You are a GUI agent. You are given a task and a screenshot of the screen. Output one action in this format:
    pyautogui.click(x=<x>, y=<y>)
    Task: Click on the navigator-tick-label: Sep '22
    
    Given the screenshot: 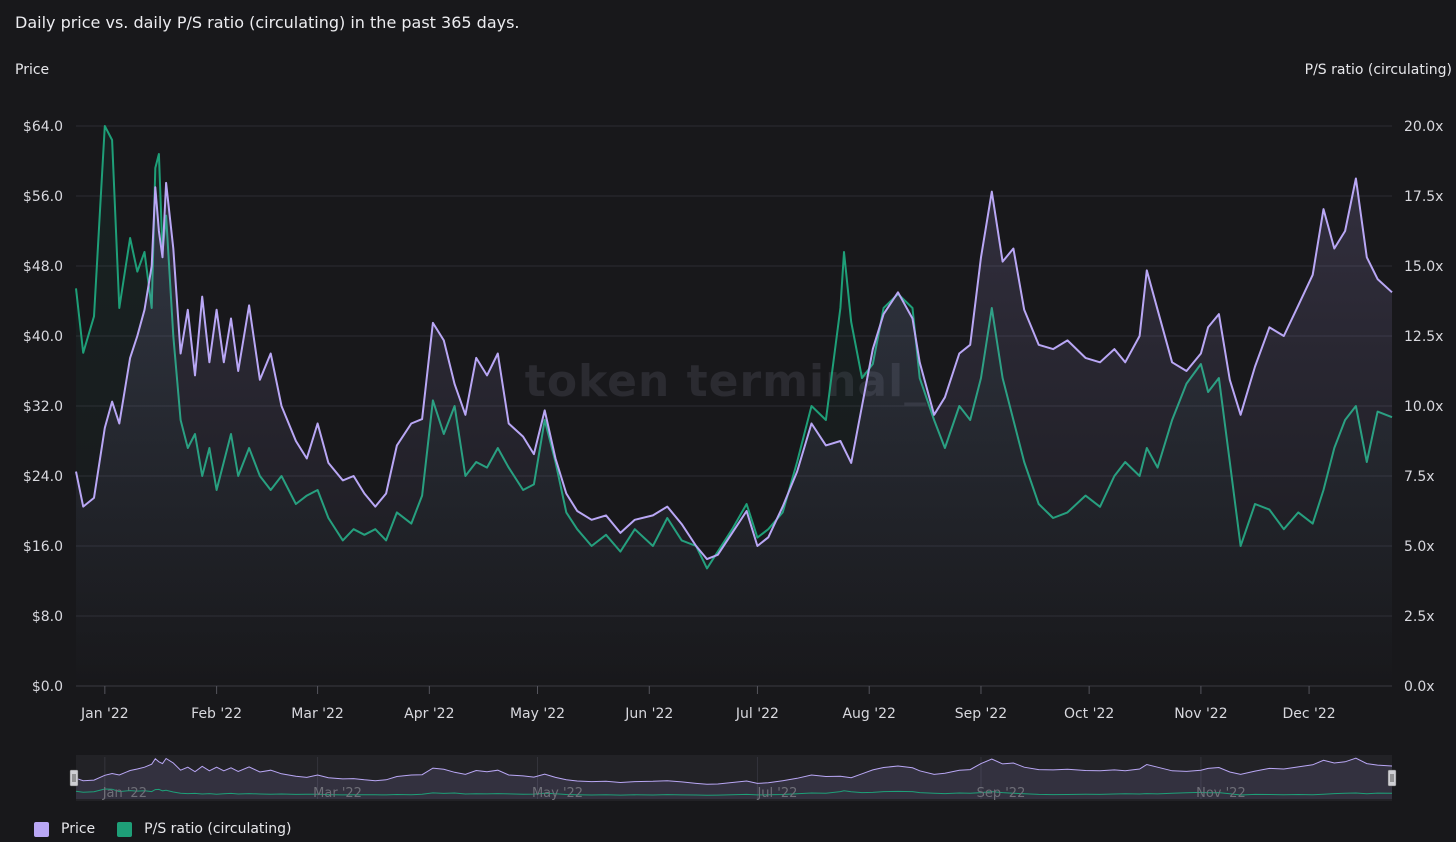 What is the action you would take?
    pyautogui.click(x=1001, y=793)
    